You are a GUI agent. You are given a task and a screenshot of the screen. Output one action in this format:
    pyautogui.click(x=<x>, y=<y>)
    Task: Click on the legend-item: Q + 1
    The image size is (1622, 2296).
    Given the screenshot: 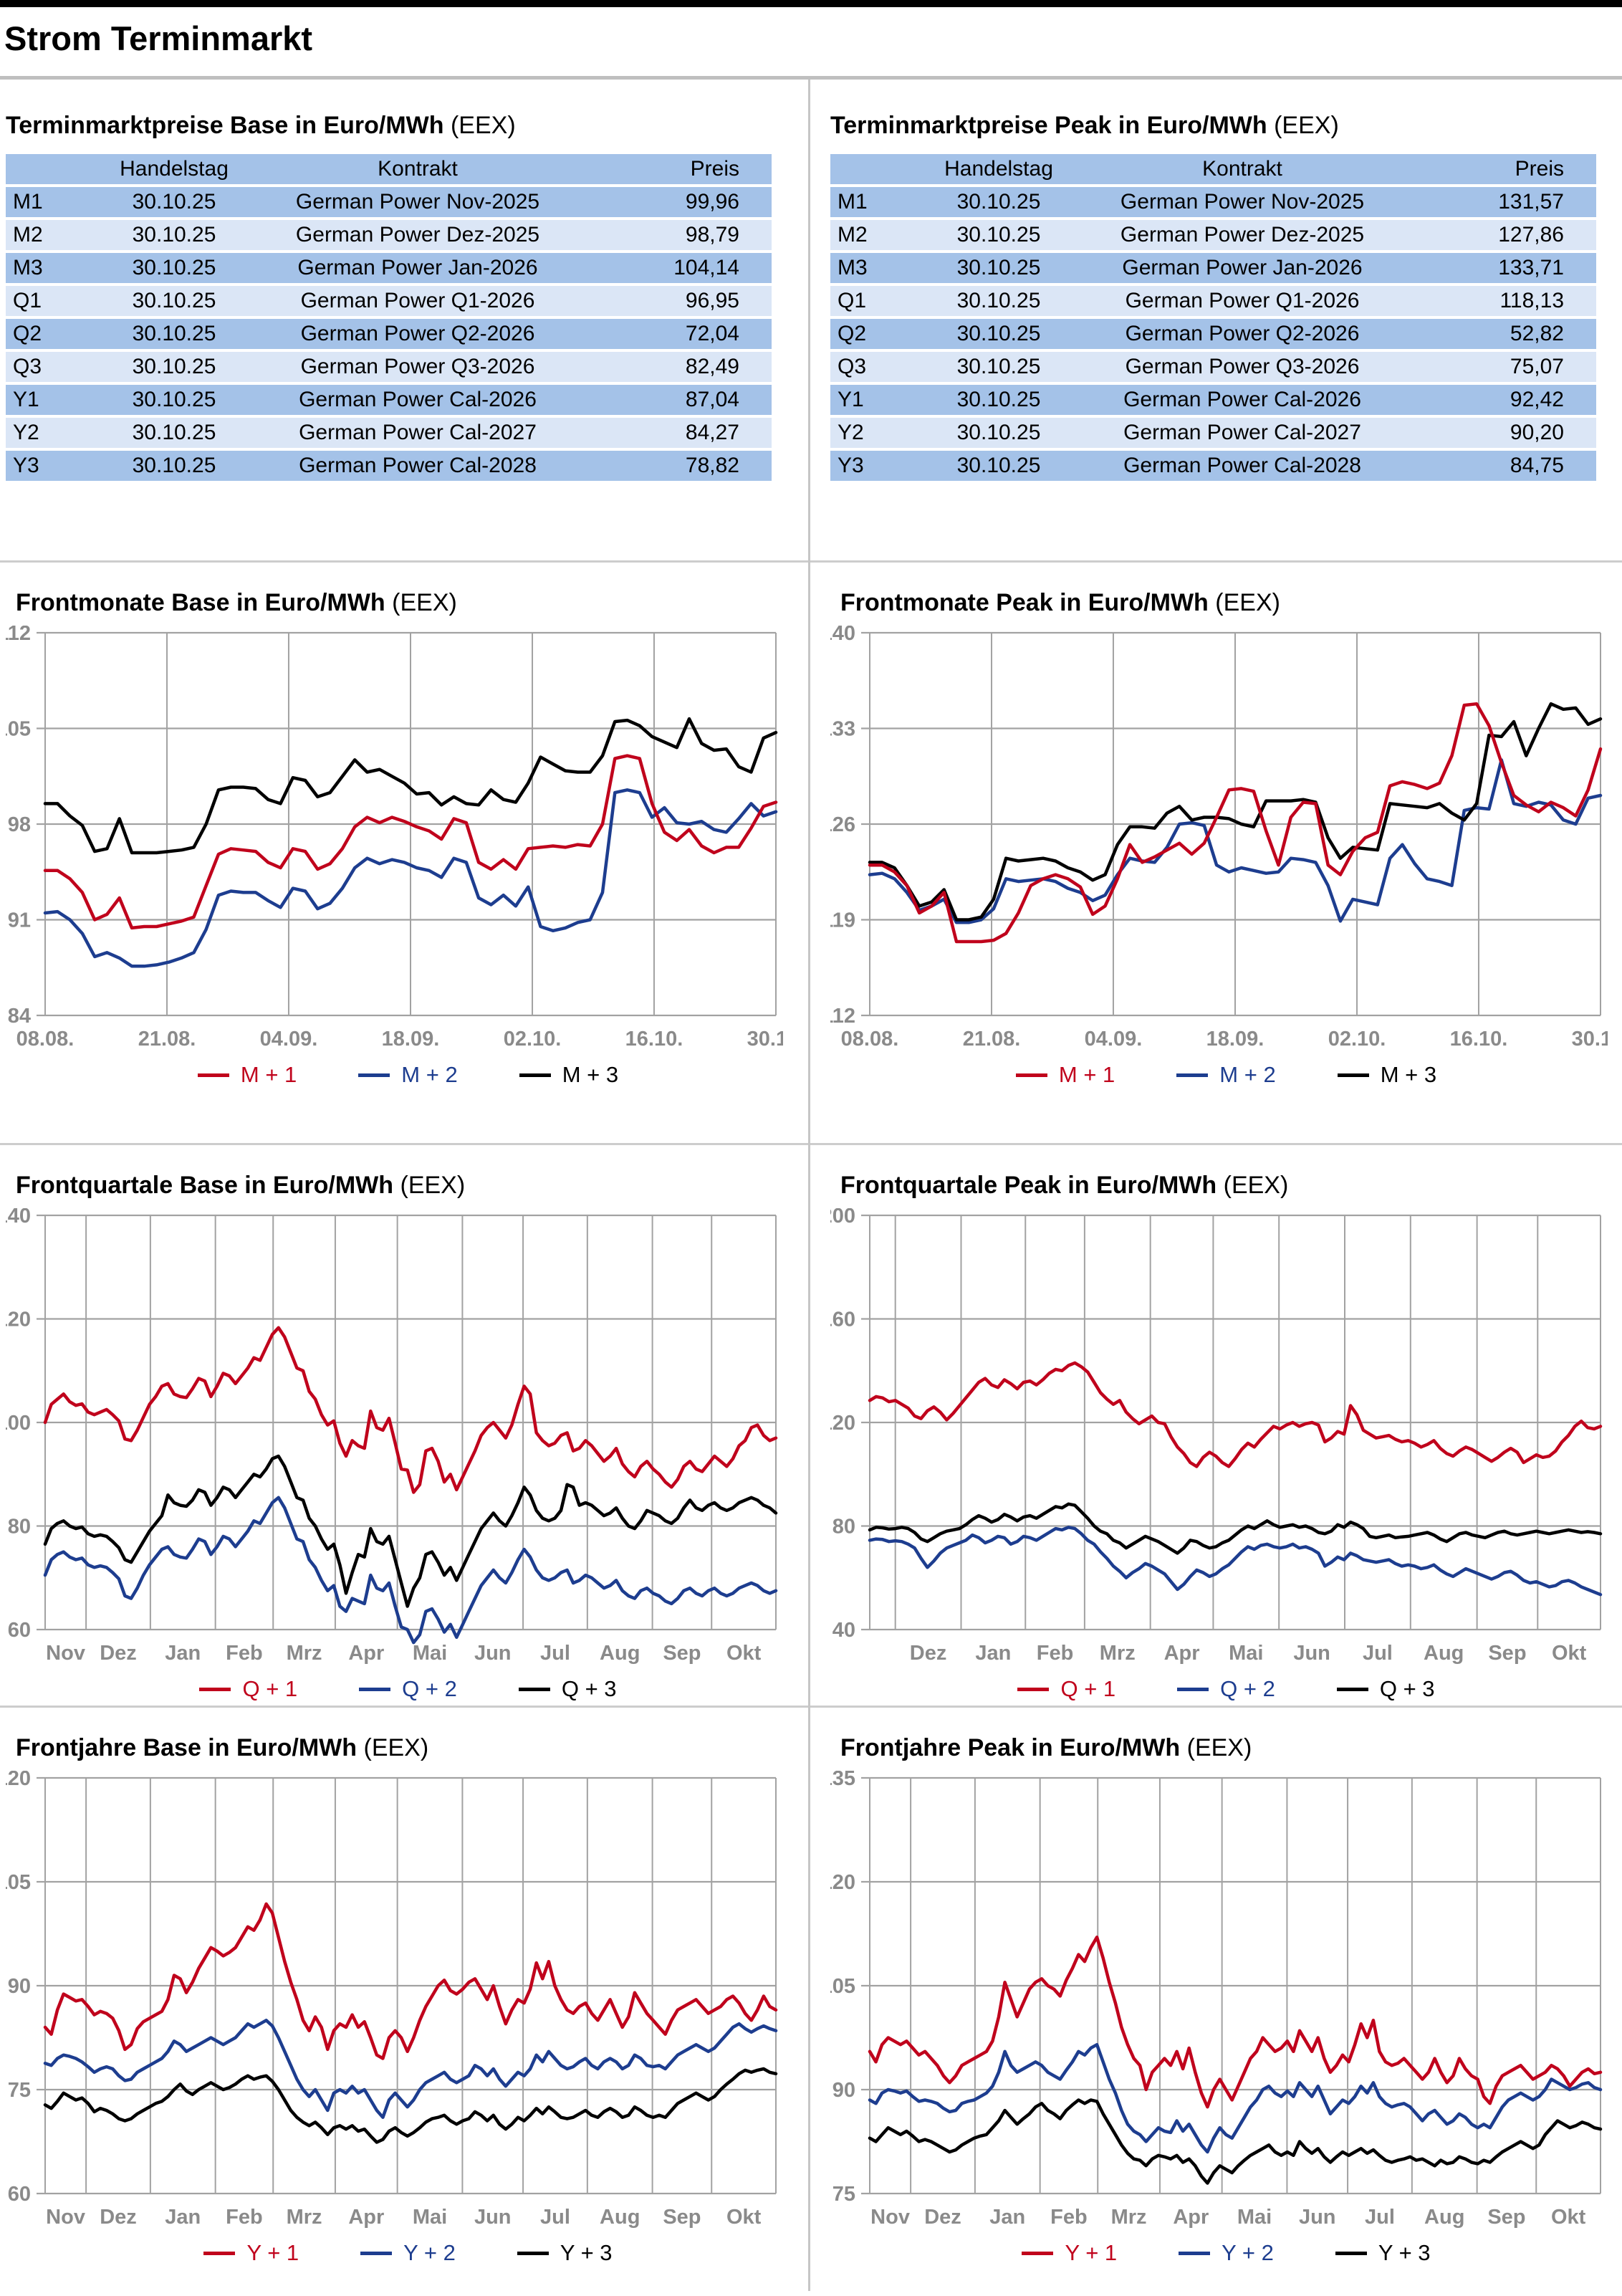 What is the action you would take?
    pyautogui.click(x=1066, y=1689)
    